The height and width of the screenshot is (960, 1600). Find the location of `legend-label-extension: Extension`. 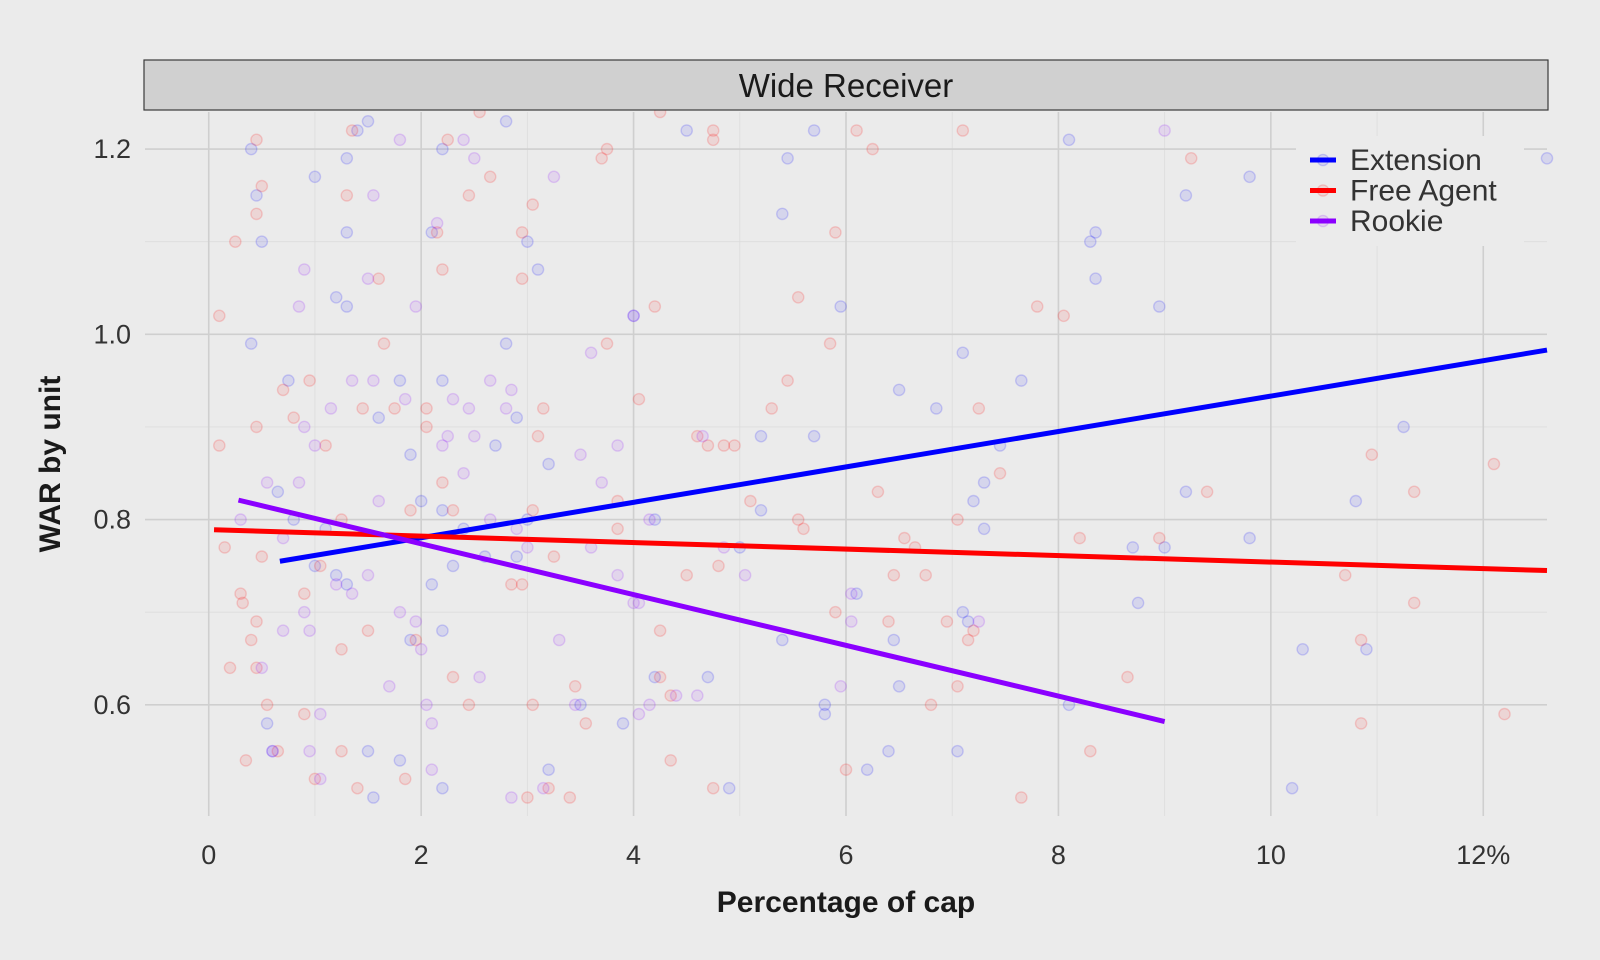

legend-label-extension: Extension is located at coordinates (1416, 160).